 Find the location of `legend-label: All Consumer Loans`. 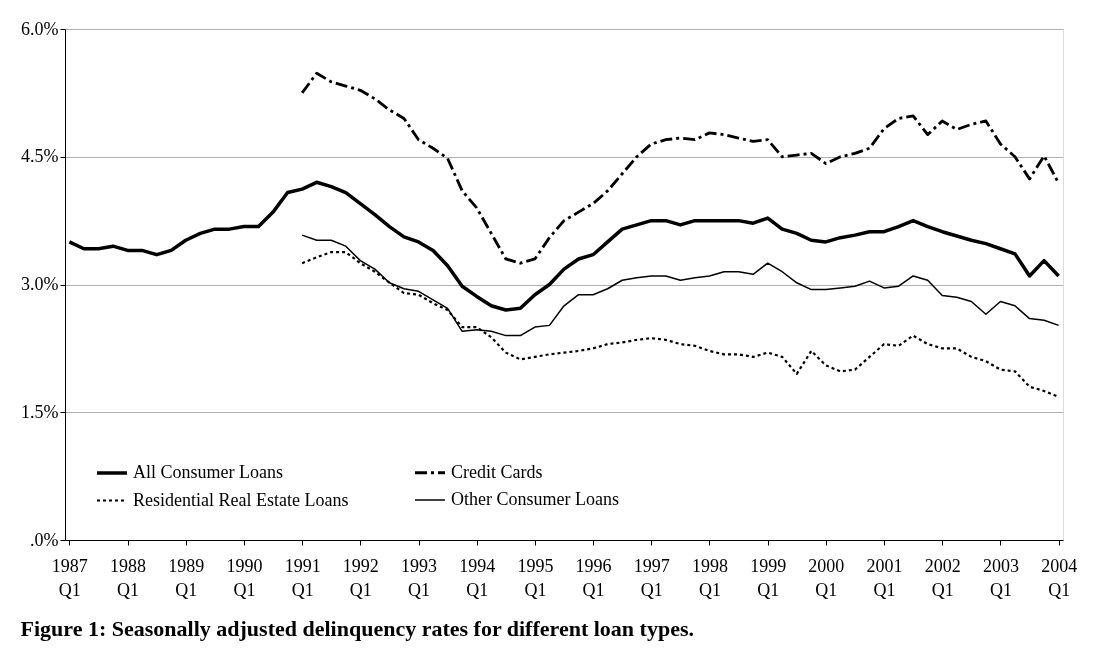

legend-label: All Consumer Loans is located at coordinates (208, 472).